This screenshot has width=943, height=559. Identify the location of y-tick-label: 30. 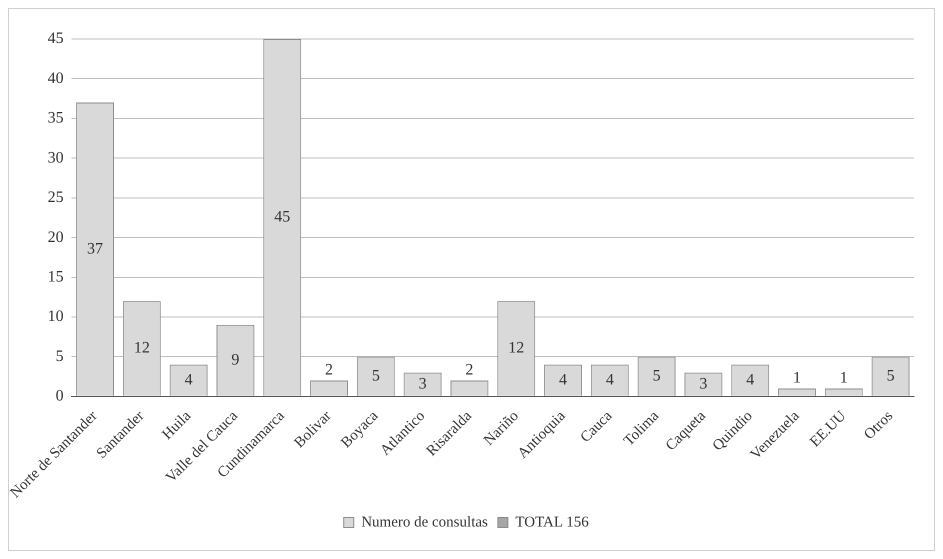
(56, 157).